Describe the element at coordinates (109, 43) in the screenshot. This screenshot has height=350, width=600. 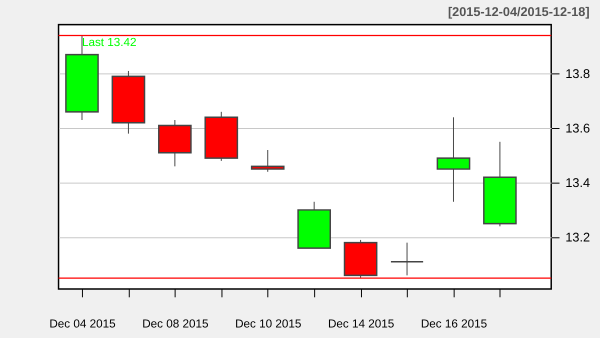
I see `annotation: Last 13.42` at that location.